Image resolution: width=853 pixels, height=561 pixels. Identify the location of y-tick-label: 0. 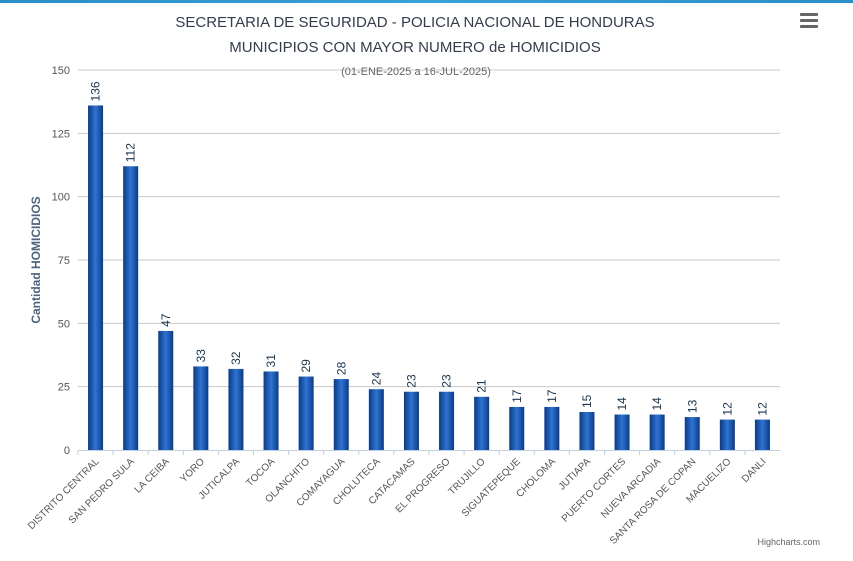
(67, 451).